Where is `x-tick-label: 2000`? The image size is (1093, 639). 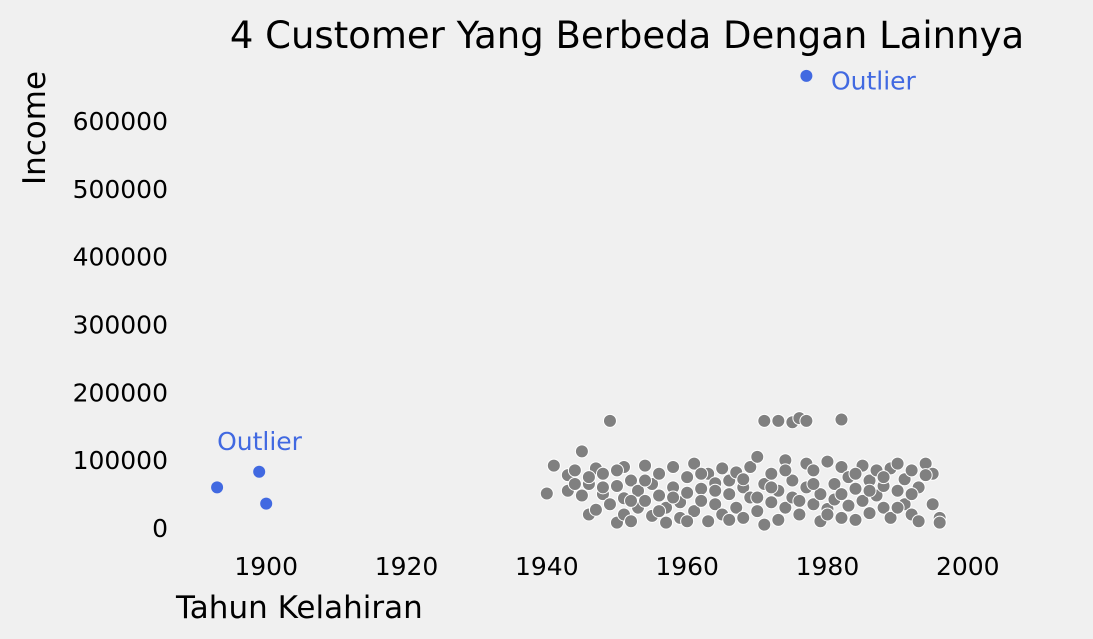
x-tick-label: 2000 is located at coordinates (968, 566).